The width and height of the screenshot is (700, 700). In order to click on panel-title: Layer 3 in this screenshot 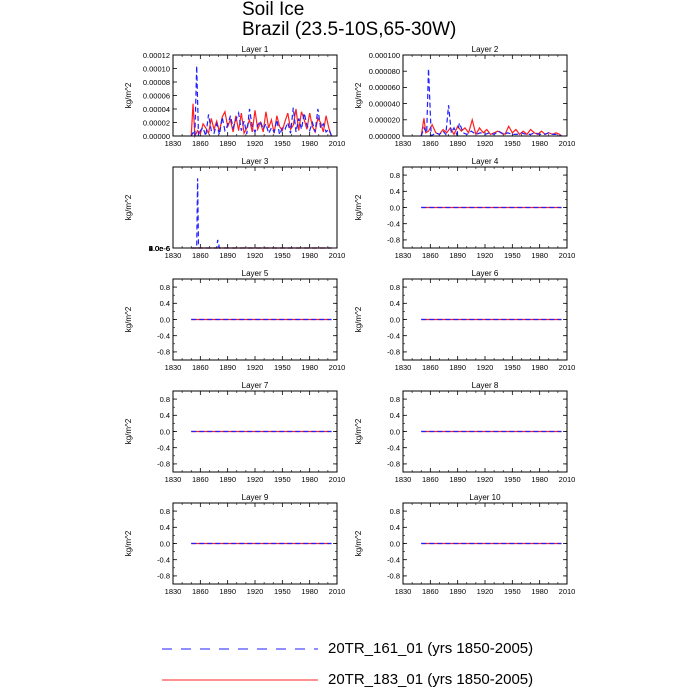, I will do `click(255, 161)`.